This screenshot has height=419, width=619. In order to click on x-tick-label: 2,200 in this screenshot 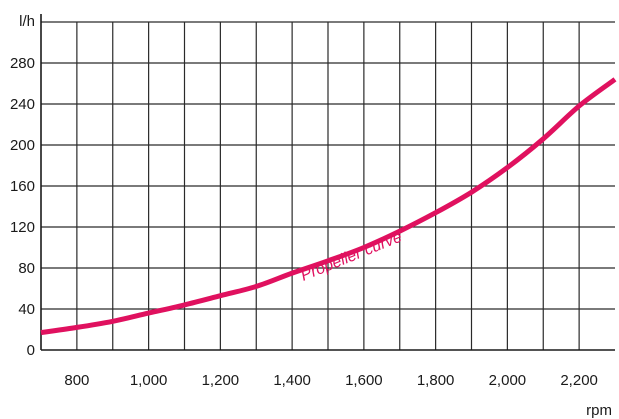, I will do `click(579, 380)`.